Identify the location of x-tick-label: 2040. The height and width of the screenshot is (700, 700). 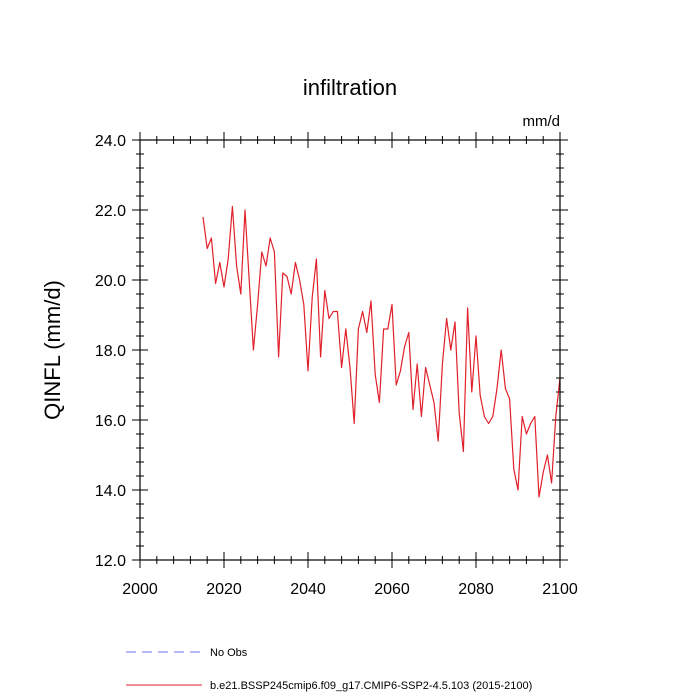
(308, 589).